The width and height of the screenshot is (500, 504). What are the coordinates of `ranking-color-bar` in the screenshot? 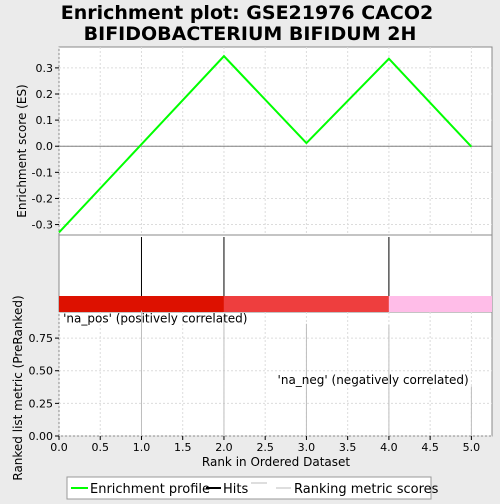 It's located at (275, 304).